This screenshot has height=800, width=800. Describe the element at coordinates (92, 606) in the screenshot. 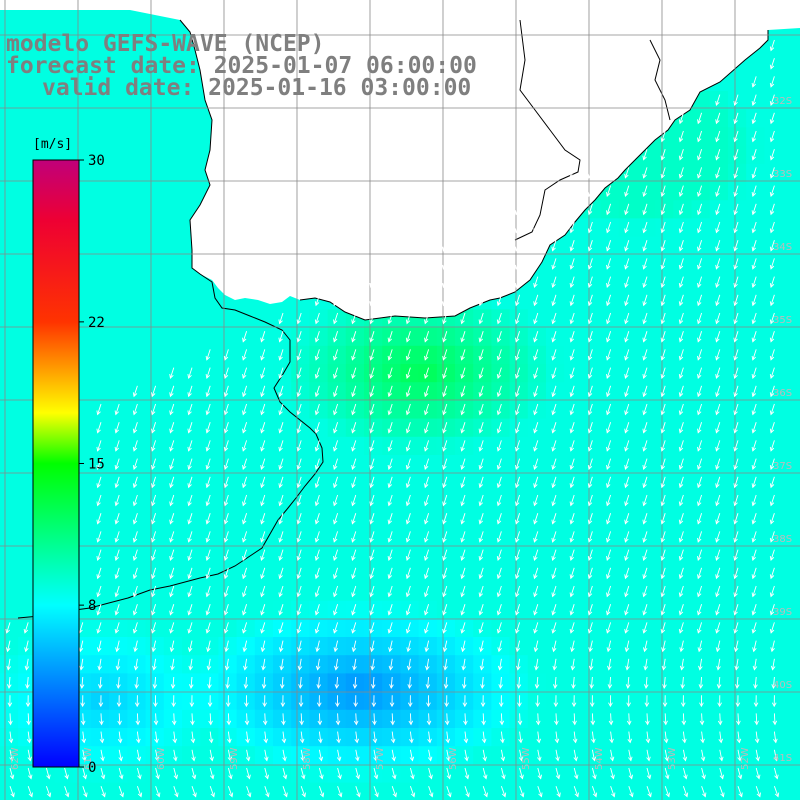

I see `colorbar-tick-label: 8` at that location.